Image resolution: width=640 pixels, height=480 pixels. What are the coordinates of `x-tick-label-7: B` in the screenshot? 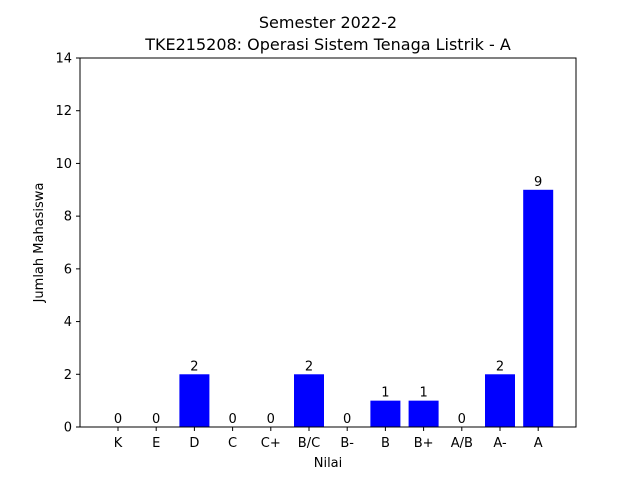 It's located at (385, 443).